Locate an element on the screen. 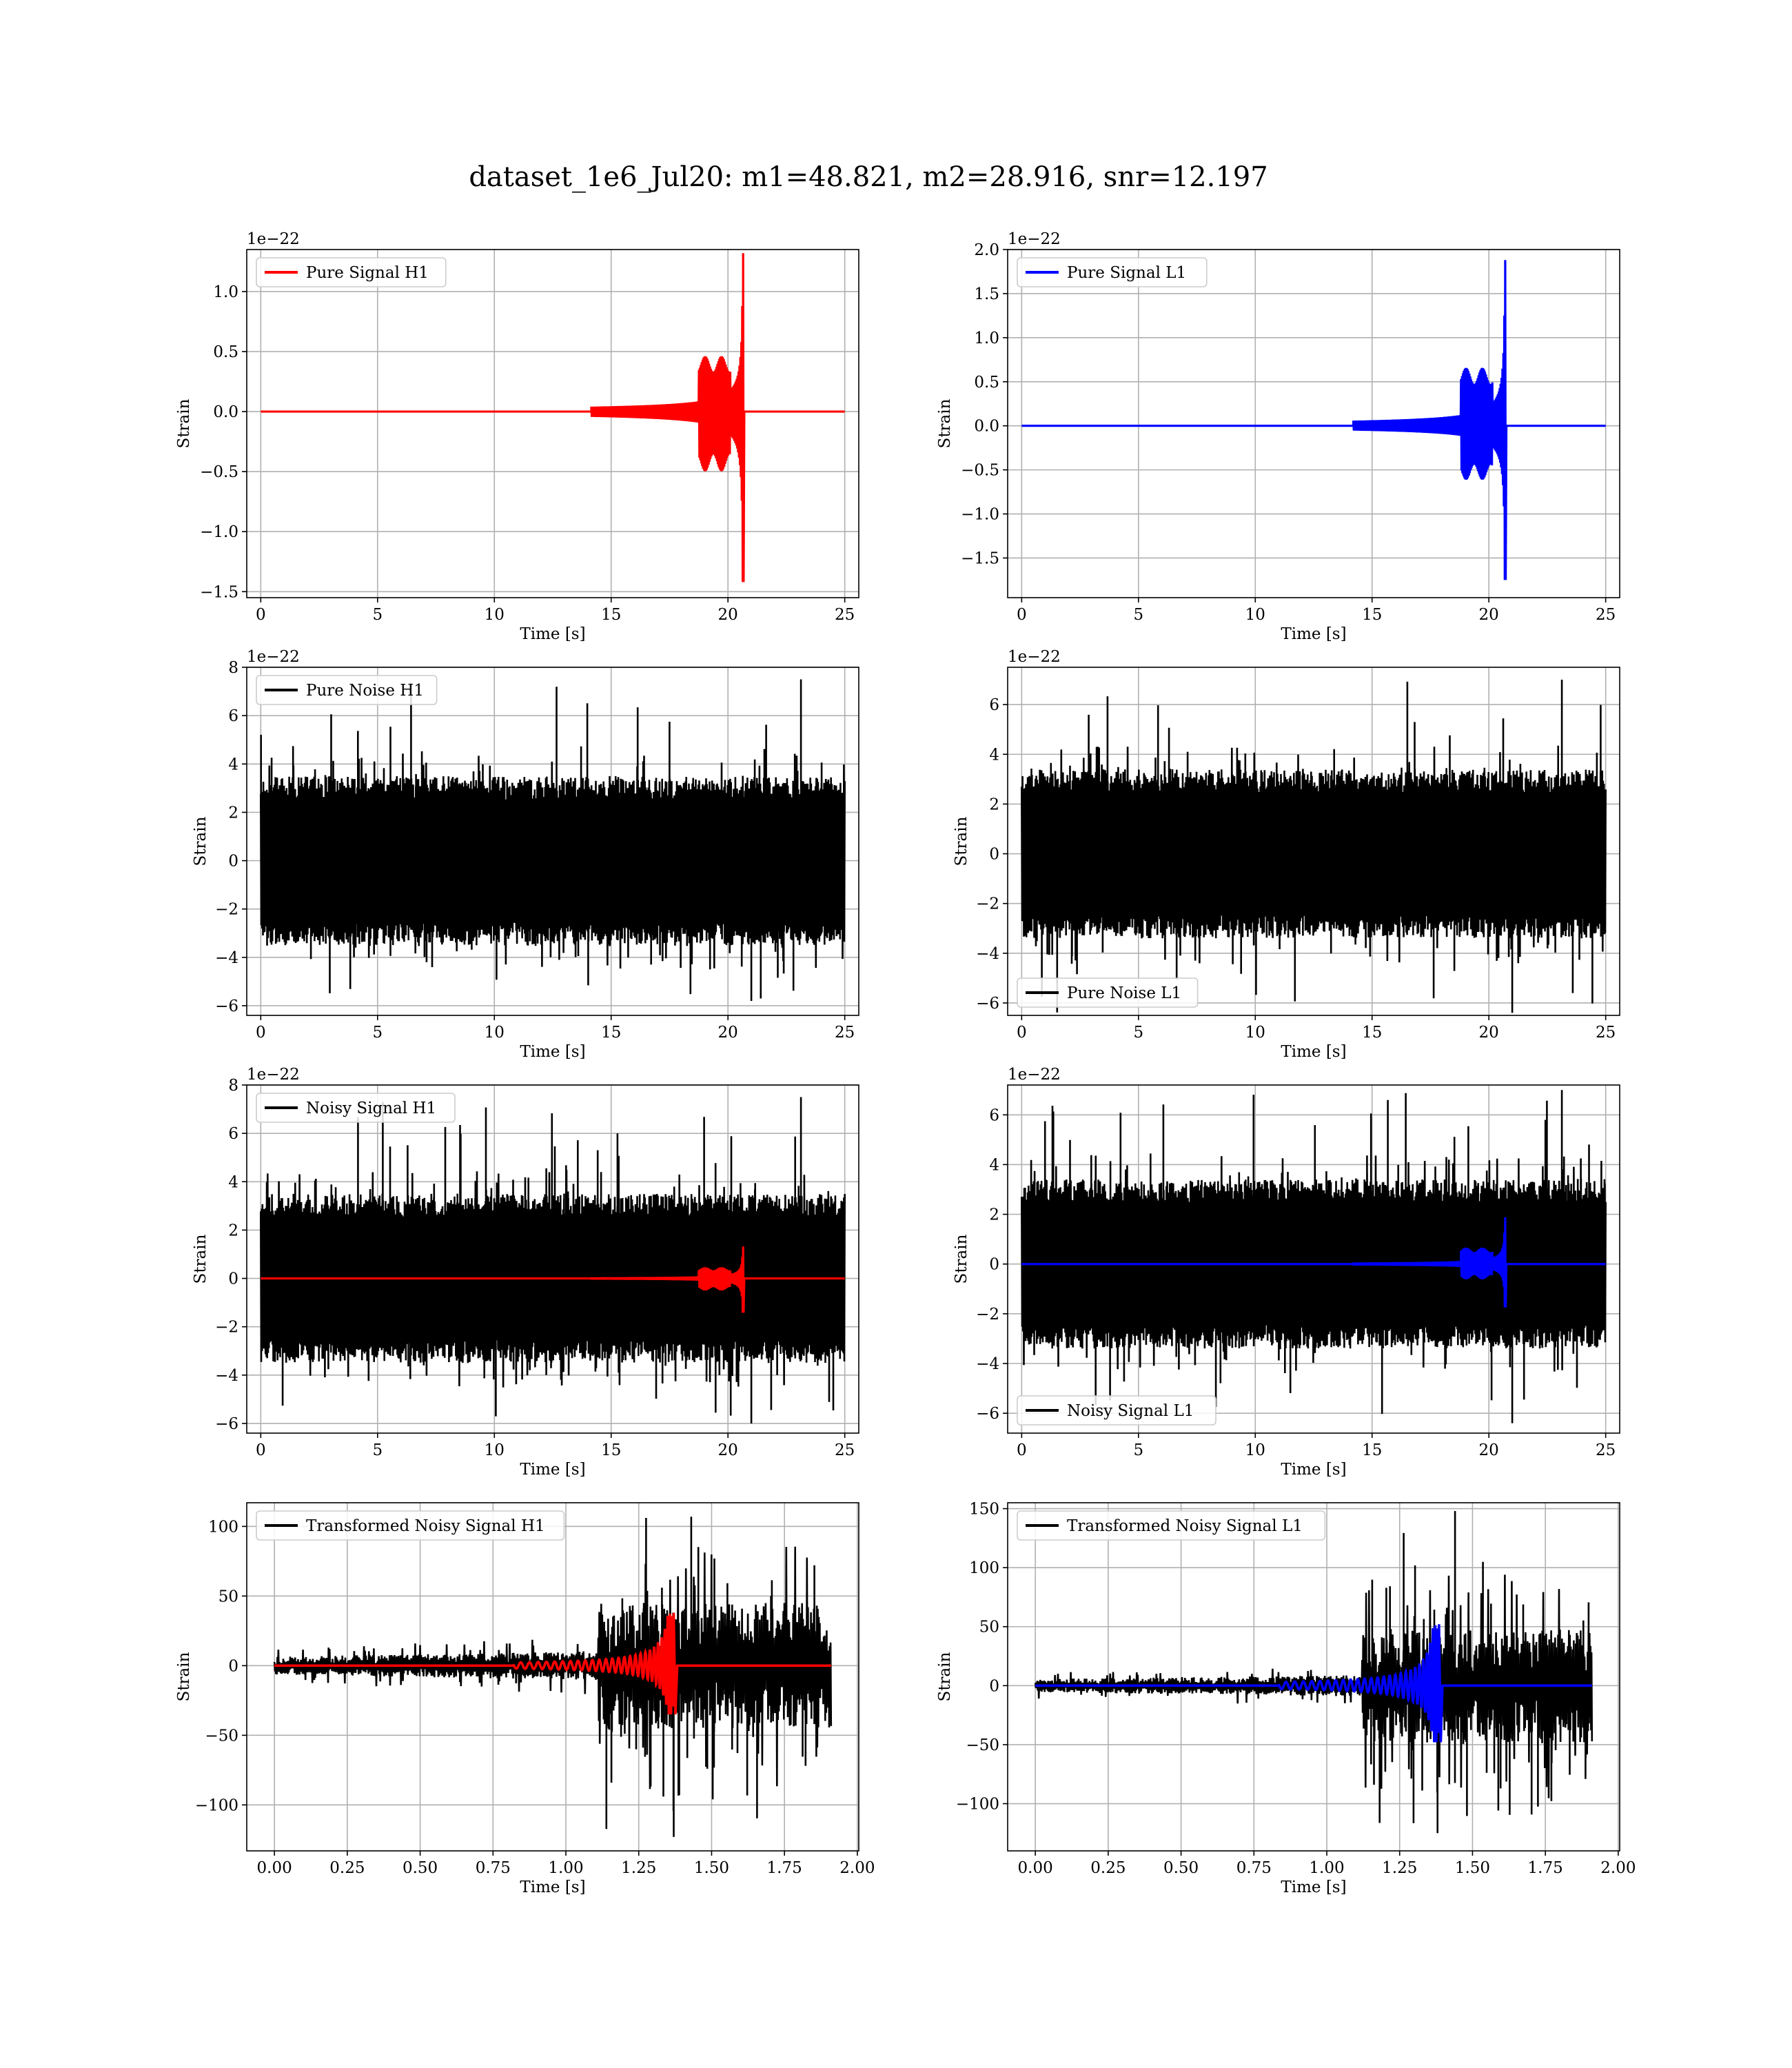  legend: Pure Signal H1 is located at coordinates (351, 272).